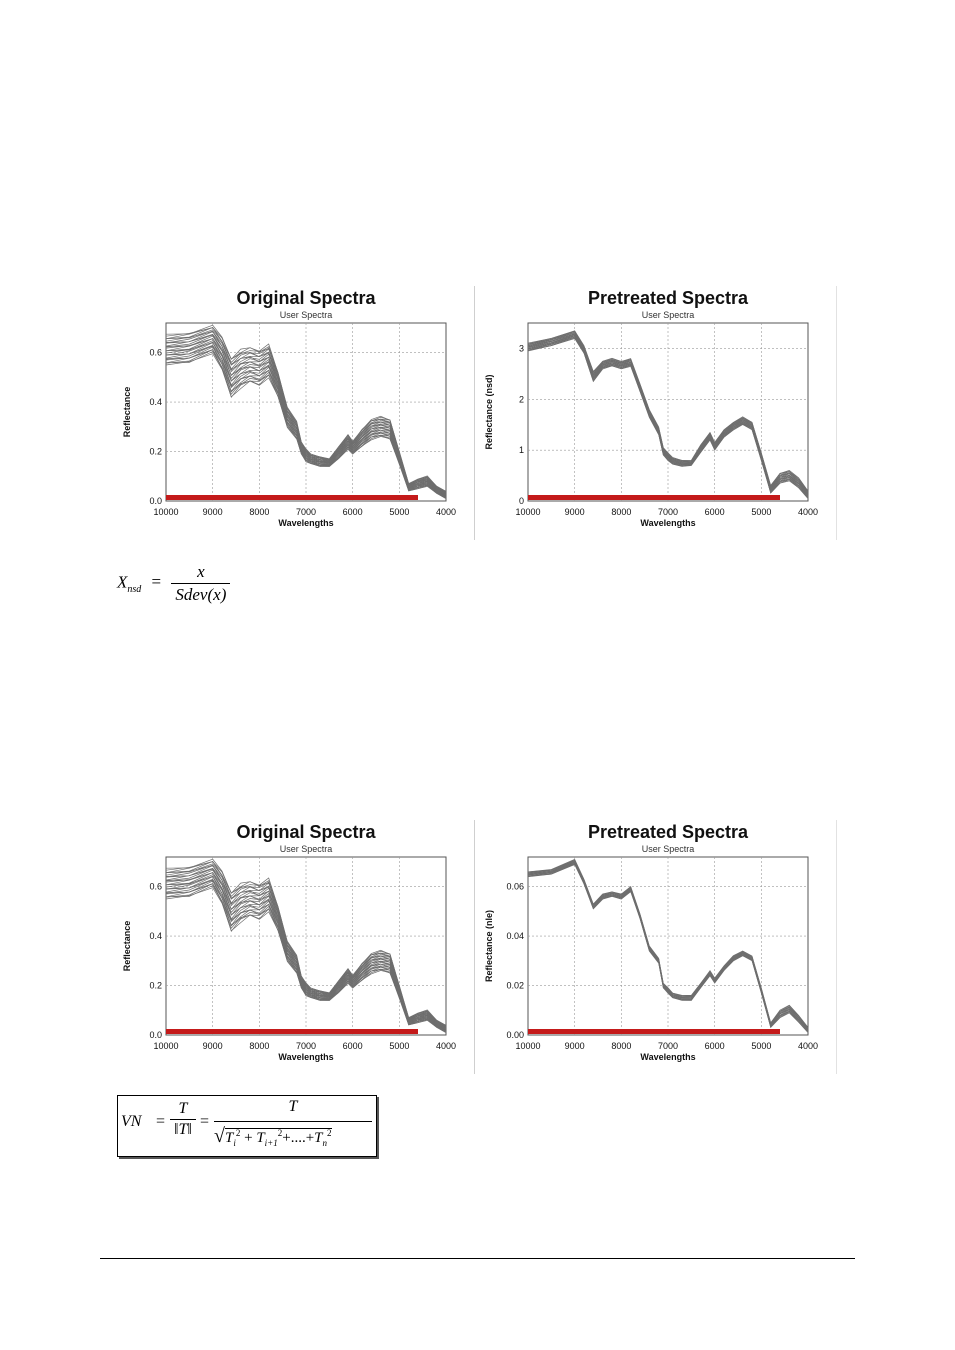 This screenshot has width=955, height=1350. I want to click on formula-snv-eq: =, so click(156, 582).